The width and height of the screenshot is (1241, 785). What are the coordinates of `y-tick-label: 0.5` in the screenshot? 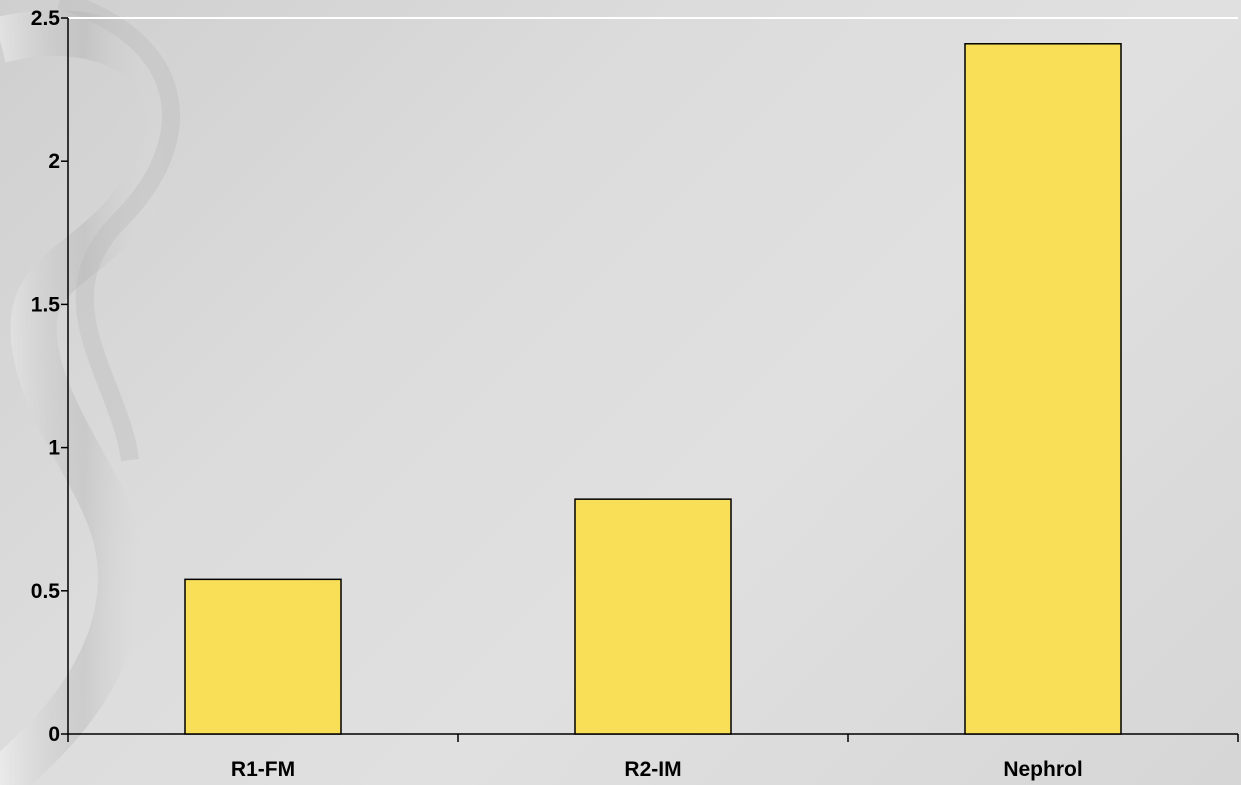 It's located at (46, 591).